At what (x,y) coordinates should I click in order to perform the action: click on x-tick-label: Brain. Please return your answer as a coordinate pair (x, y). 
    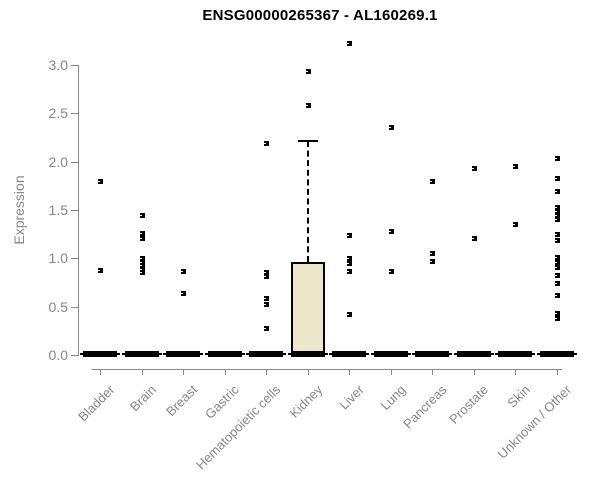
    Looking at the image, I should click on (143, 398).